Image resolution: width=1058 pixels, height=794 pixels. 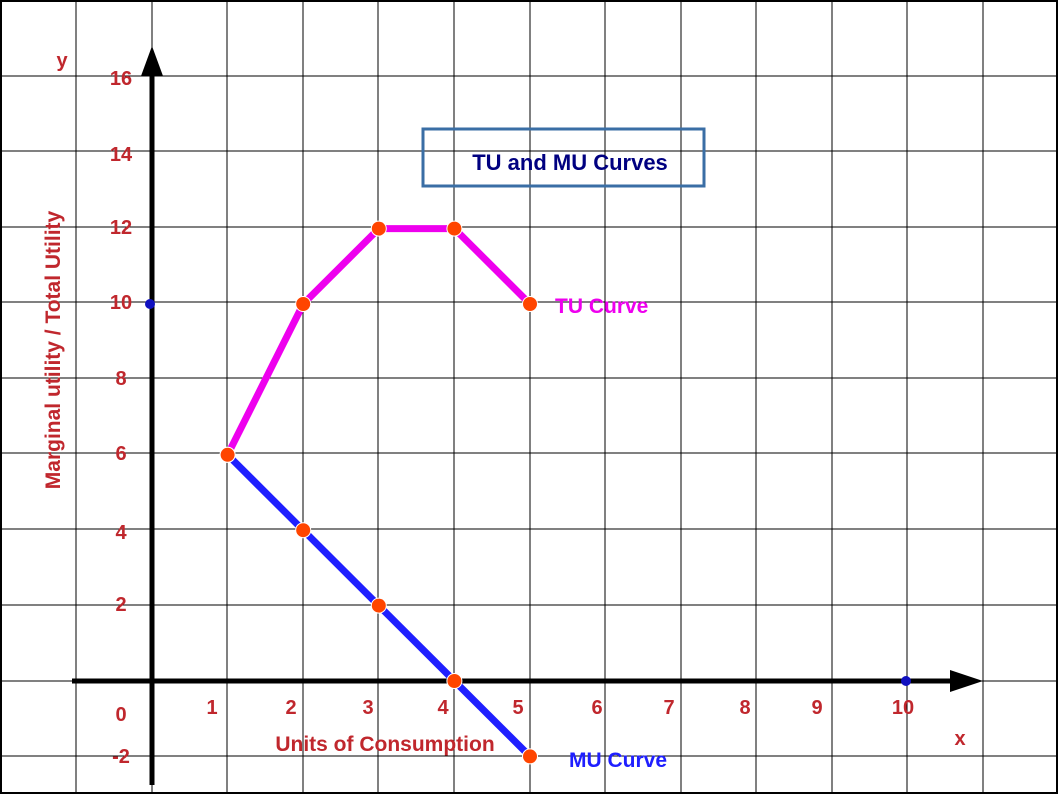 I want to click on y-tick-label: 14, so click(x=121, y=155).